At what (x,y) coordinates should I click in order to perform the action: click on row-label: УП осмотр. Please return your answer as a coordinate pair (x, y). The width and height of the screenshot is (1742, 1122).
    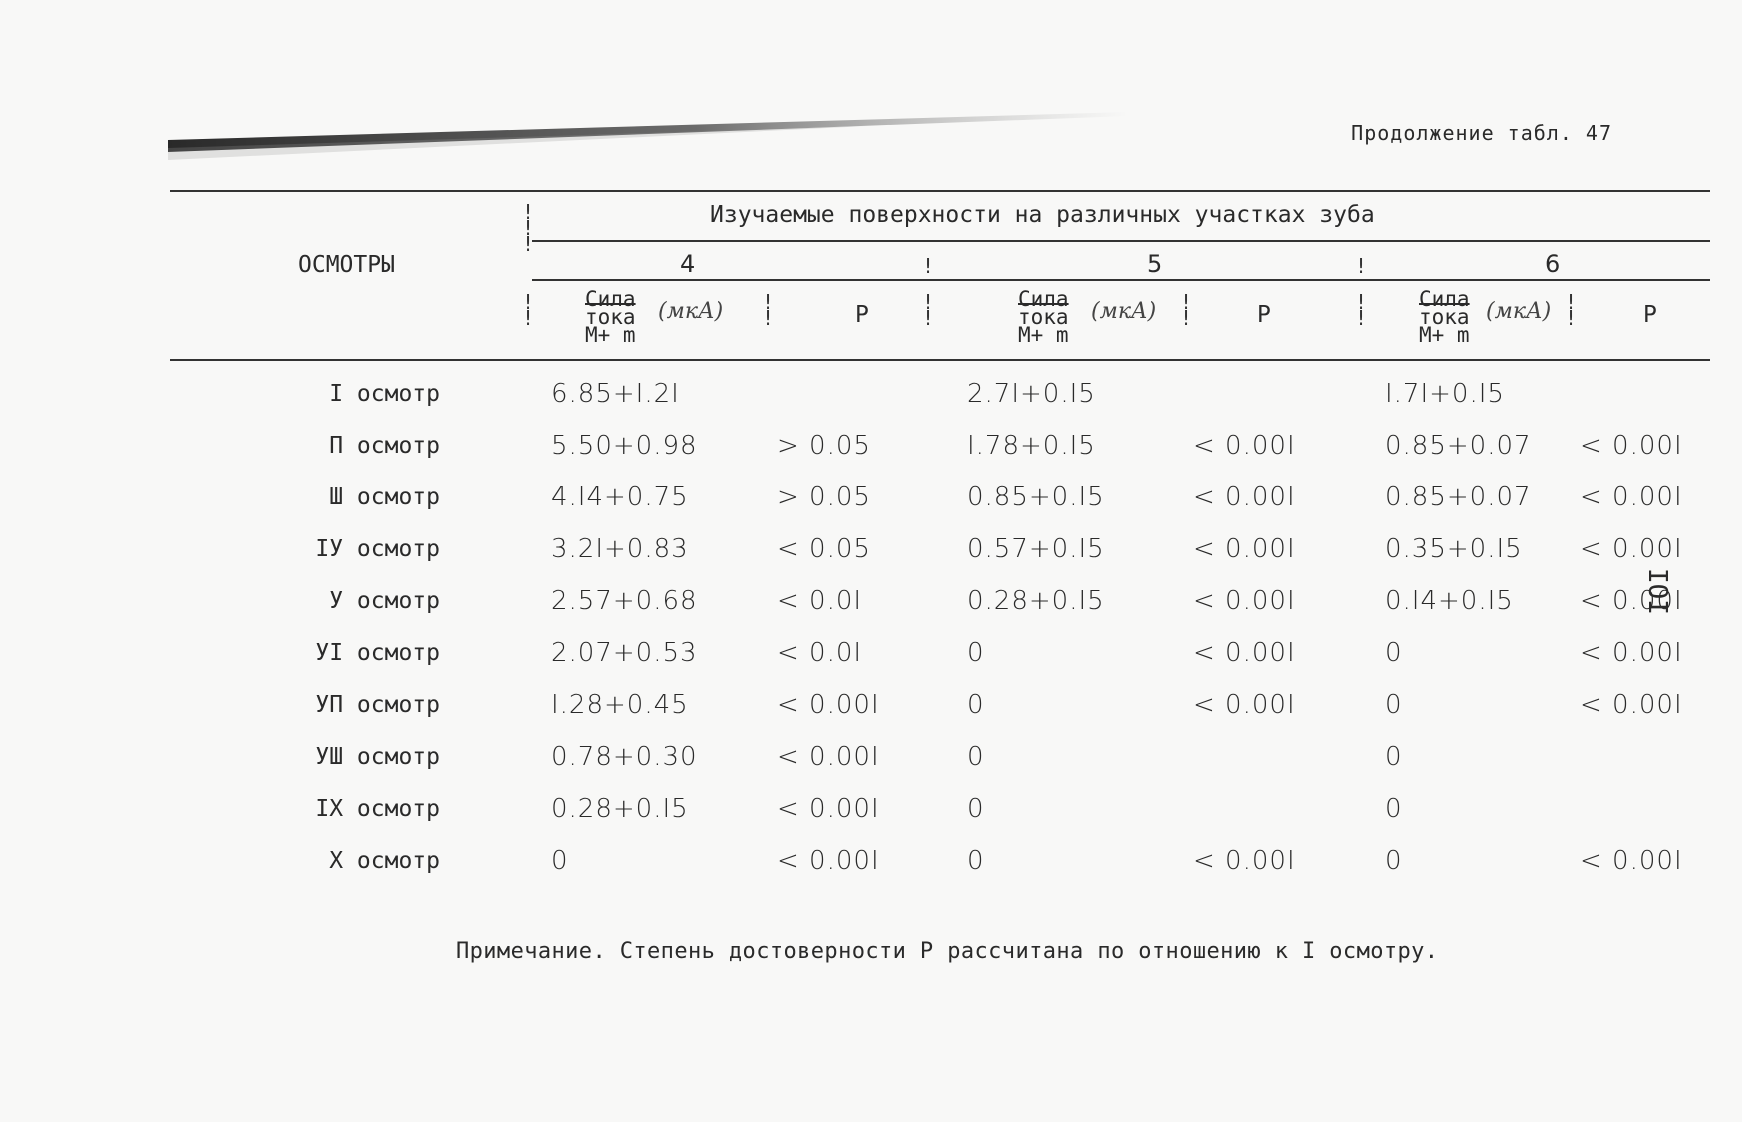
    Looking at the image, I should click on (377, 705).